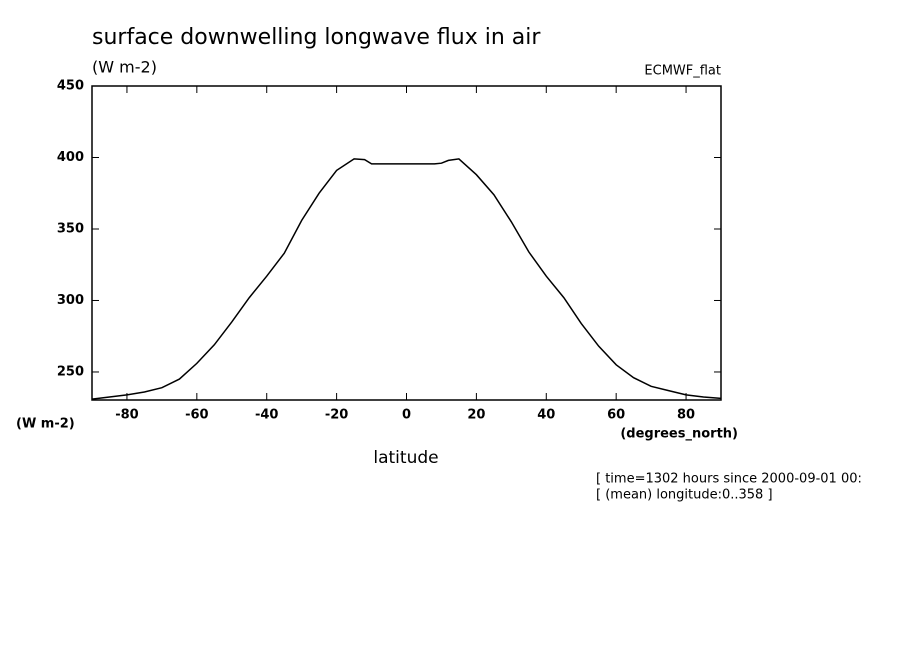 The image size is (904, 654). I want to click on x-tick-label: 20, so click(476, 415).